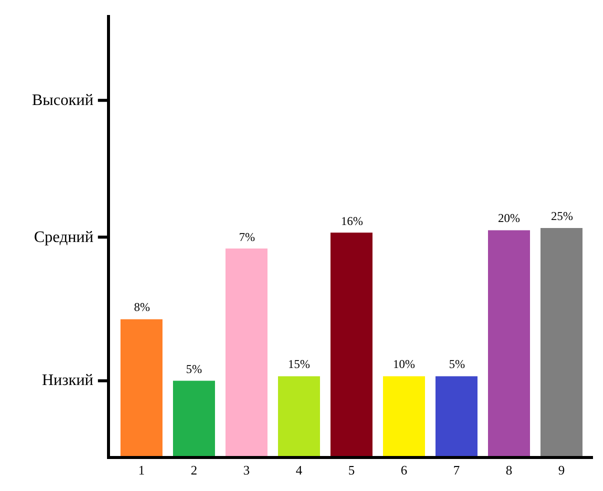 This screenshot has width=603, height=491. What do you see at coordinates (246, 470) in the screenshot?
I see `x-tick-label: 3` at bounding box center [246, 470].